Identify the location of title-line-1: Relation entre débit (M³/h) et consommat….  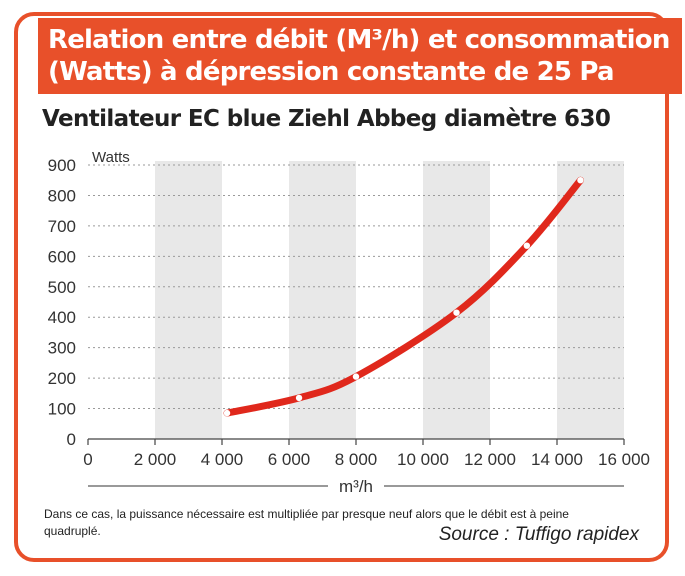
(359, 40).